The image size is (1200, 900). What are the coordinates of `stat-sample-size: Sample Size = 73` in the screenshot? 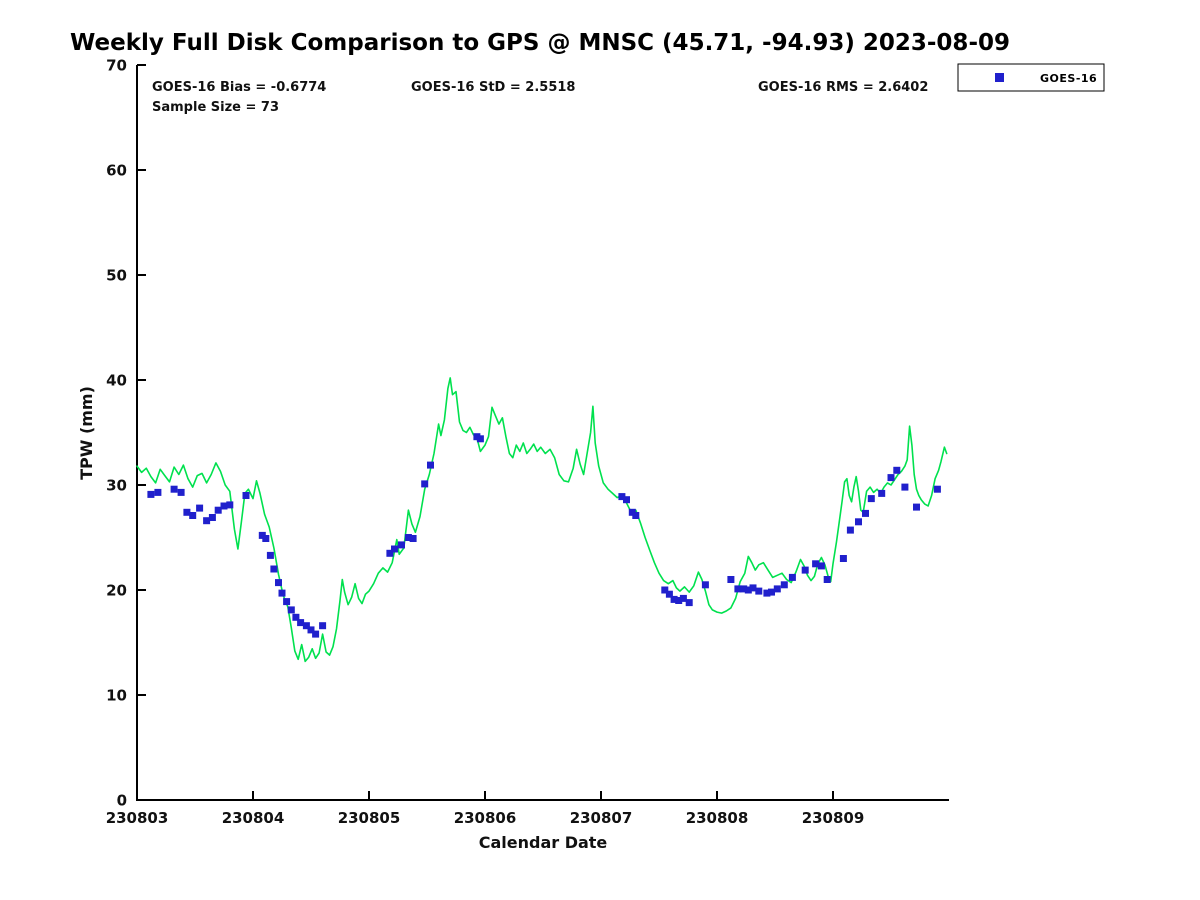 It's located at (215, 107).